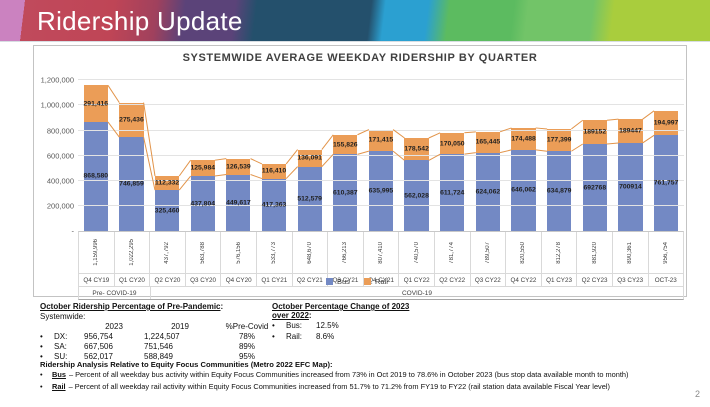 The image size is (710, 407). What do you see at coordinates (325, 336) in the screenshot?
I see `change-value: 8.6%` at bounding box center [325, 336].